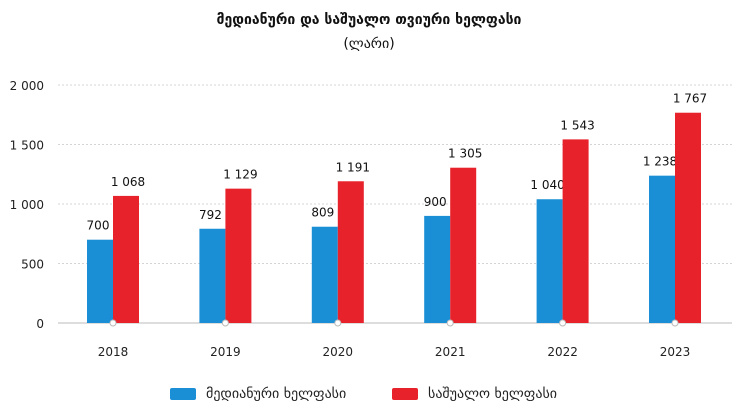 The image size is (738, 410). What do you see at coordinates (240, 175) in the screenshot?
I see `data-label: 1 129` at bounding box center [240, 175].